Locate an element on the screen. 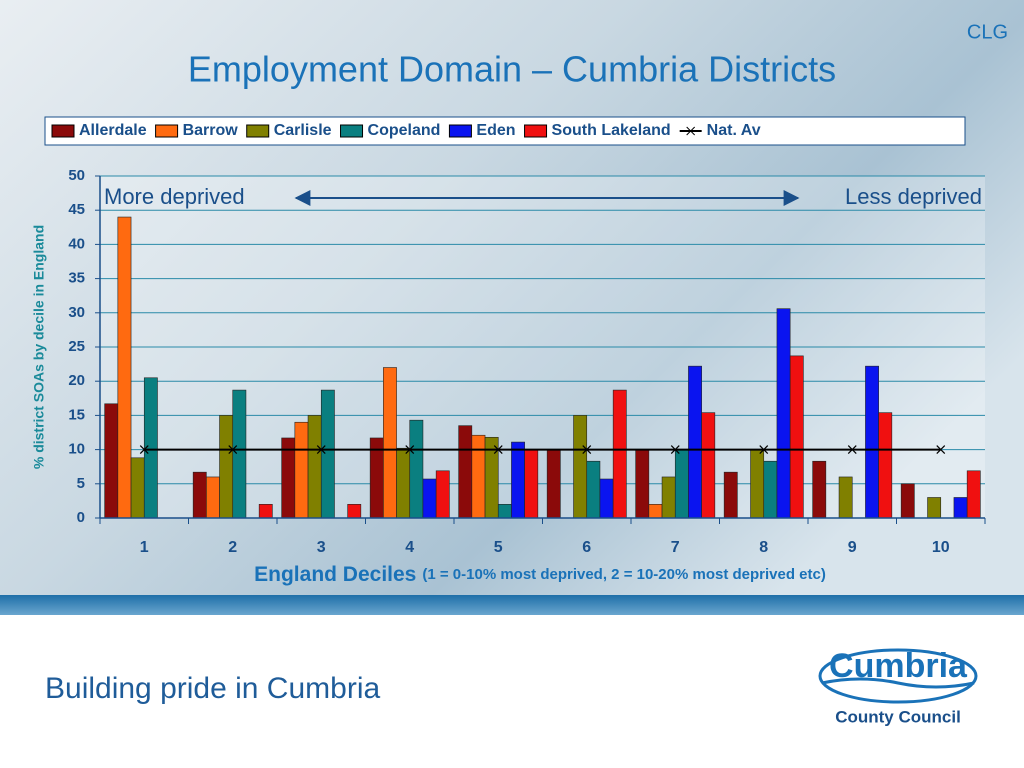 The image size is (1024, 768). y-tick-label: 25 is located at coordinates (76, 346).